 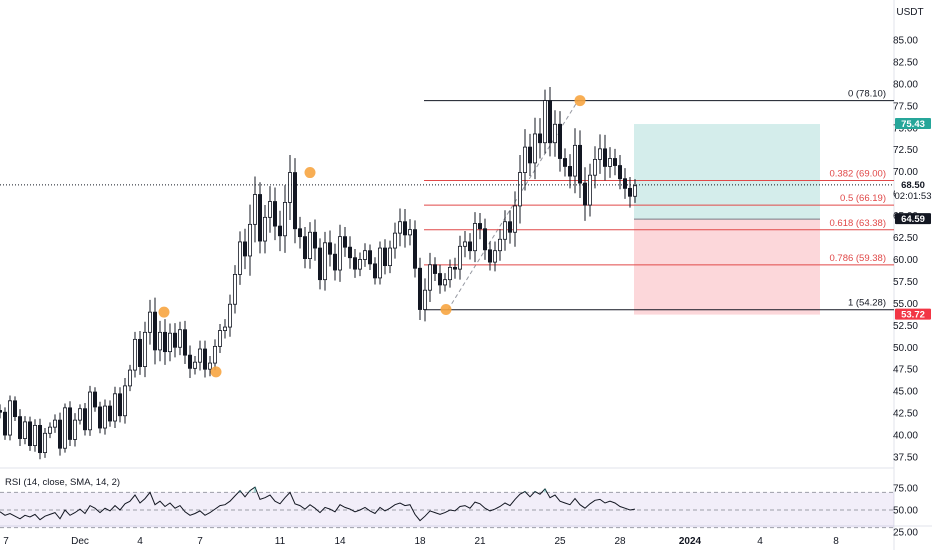 What do you see at coordinates (913, 219) in the screenshot?
I see `entry-price-badge` at bounding box center [913, 219].